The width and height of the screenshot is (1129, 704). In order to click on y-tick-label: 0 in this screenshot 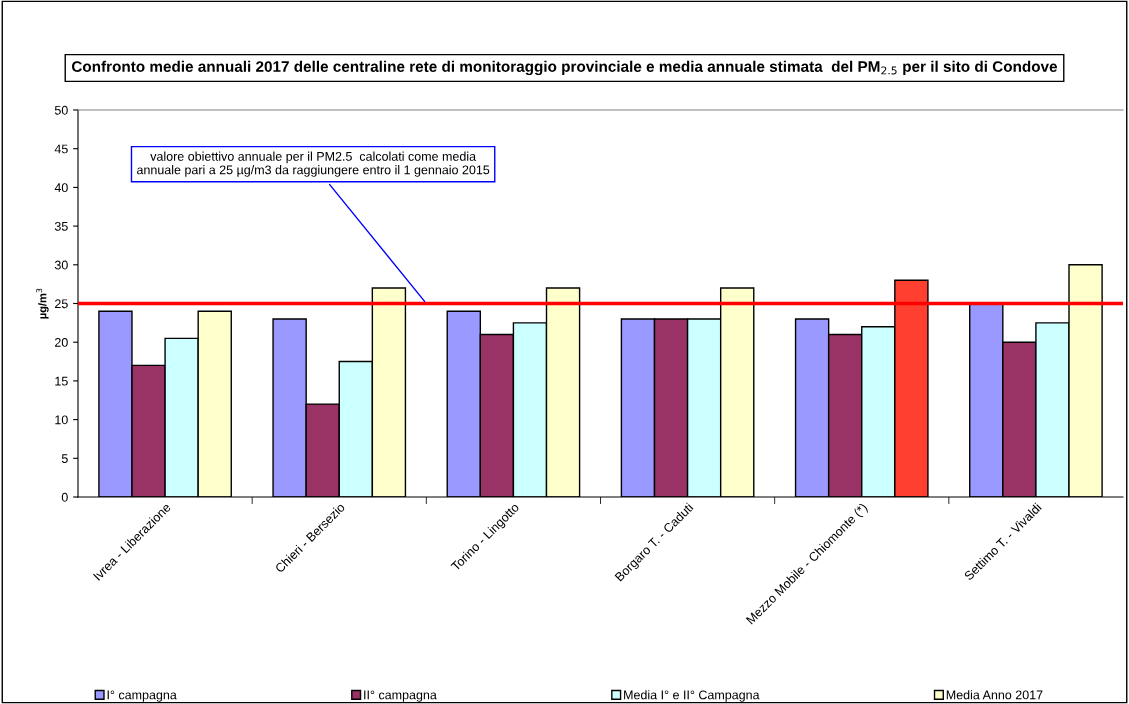, I will do `click(64, 497)`.